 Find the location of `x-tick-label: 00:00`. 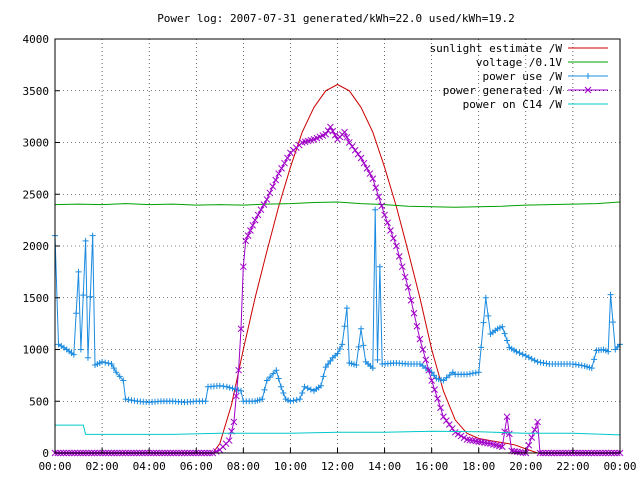

x-tick-label: 00:00 is located at coordinates (619, 466).